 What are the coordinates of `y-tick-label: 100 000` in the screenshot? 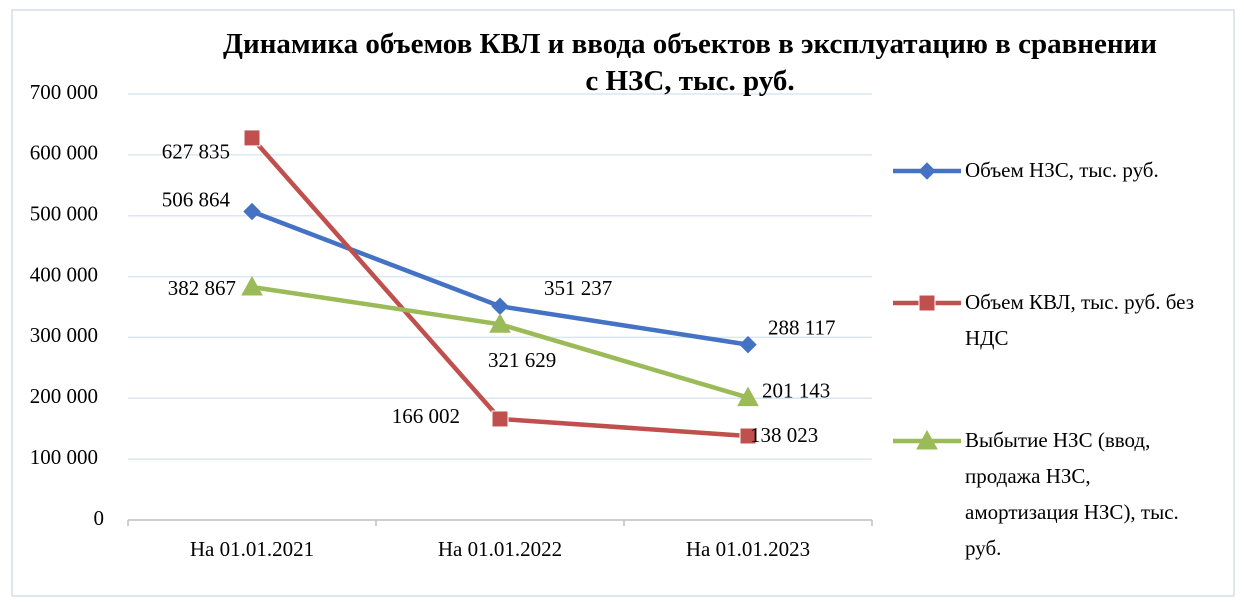 It's located at (64, 457).